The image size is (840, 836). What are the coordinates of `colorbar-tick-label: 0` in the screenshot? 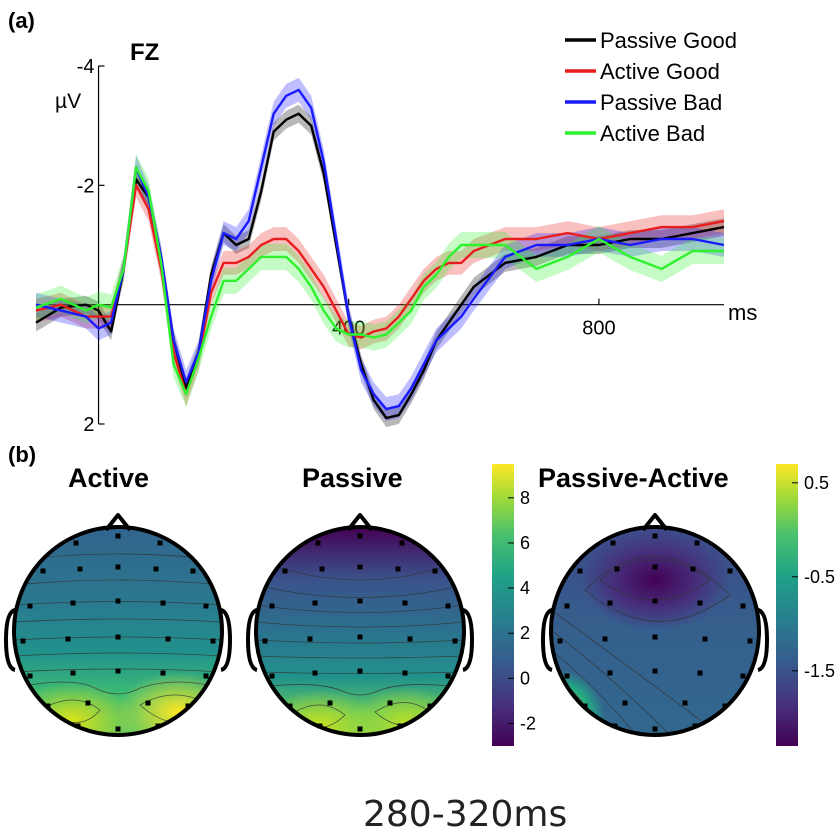 It's located at (525, 678).